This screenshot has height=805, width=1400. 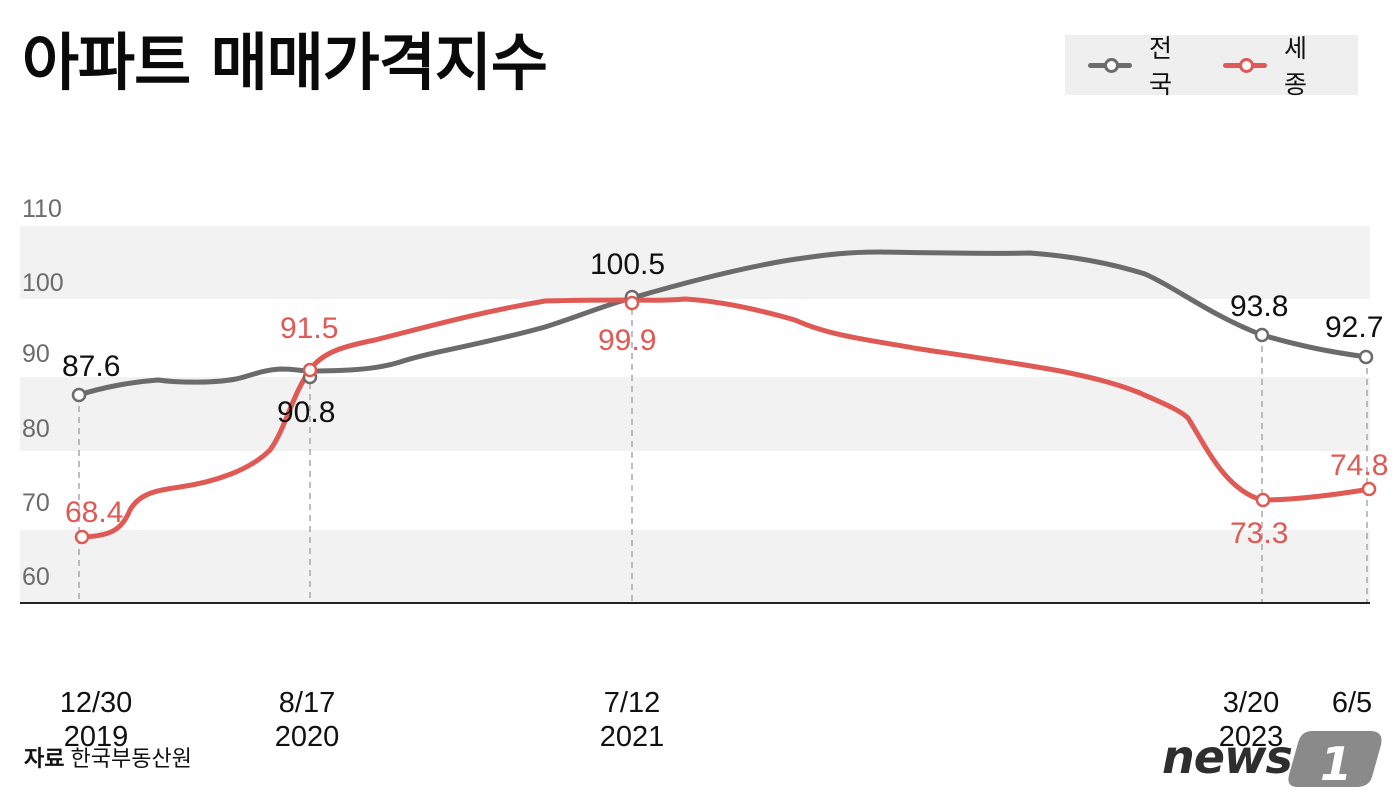 What do you see at coordinates (36, 354) in the screenshot?
I see `y-tick: 90` at bounding box center [36, 354].